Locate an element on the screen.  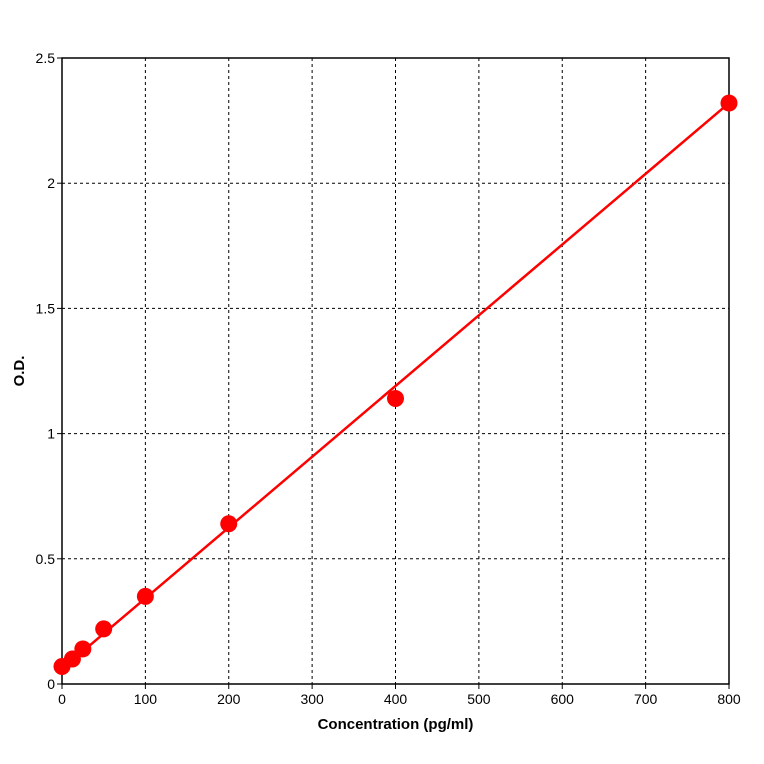
x-tick-label: 200 is located at coordinates (229, 699).